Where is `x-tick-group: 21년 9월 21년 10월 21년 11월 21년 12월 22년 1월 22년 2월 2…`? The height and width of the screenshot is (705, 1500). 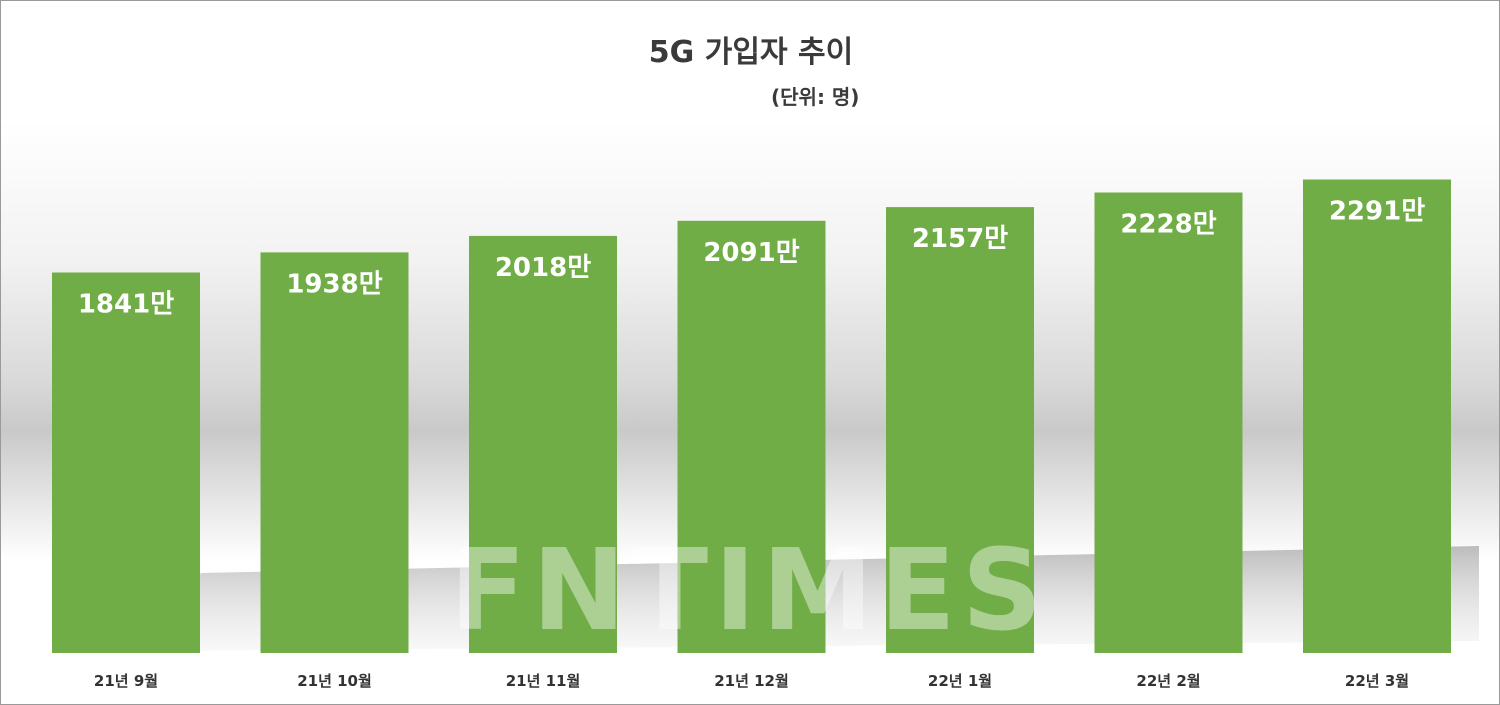 x-tick-group: 21년 9월 21년 10월 21년 11월 21년 12월 22년 1월 22년 2월 2… is located at coordinates (751, 681).